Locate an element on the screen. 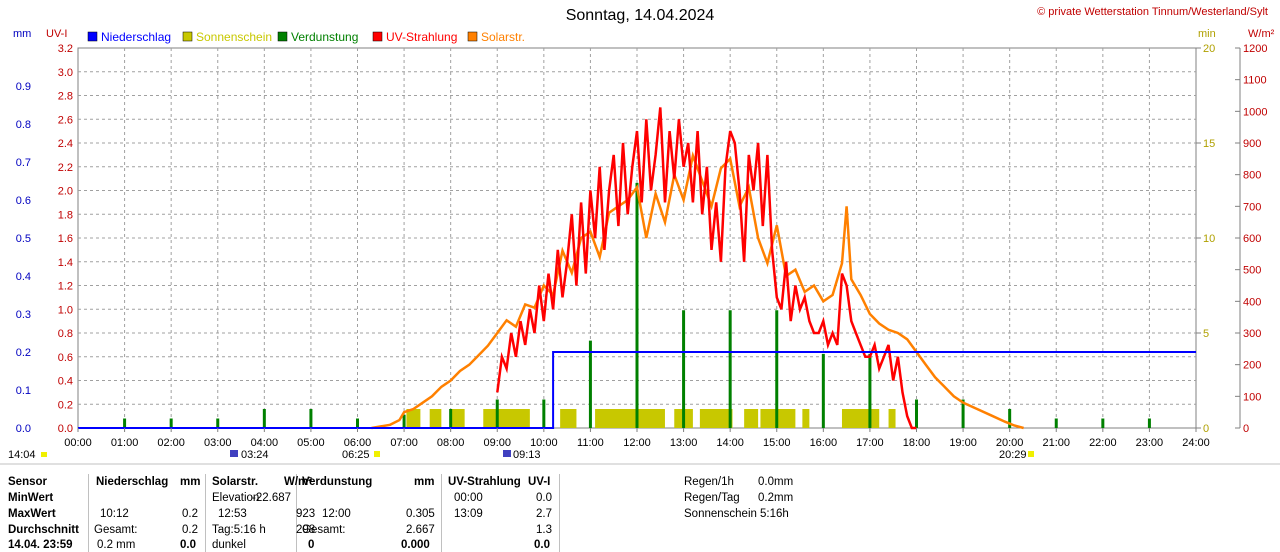  solar-min-label: Elevation is located at coordinates (236, 498).